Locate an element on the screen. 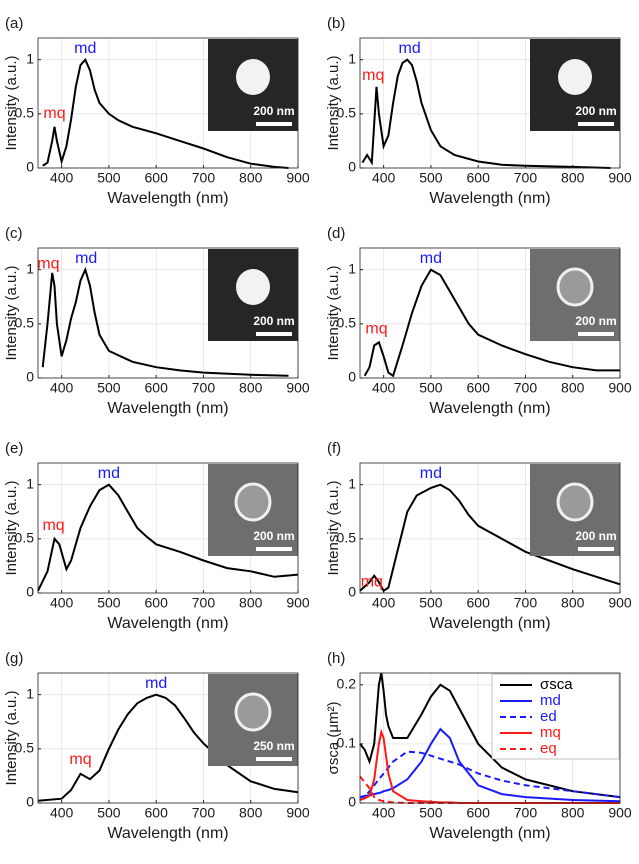 This screenshot has height=864, width=639. panel-label: (e) is located at coordinates (14, 448).